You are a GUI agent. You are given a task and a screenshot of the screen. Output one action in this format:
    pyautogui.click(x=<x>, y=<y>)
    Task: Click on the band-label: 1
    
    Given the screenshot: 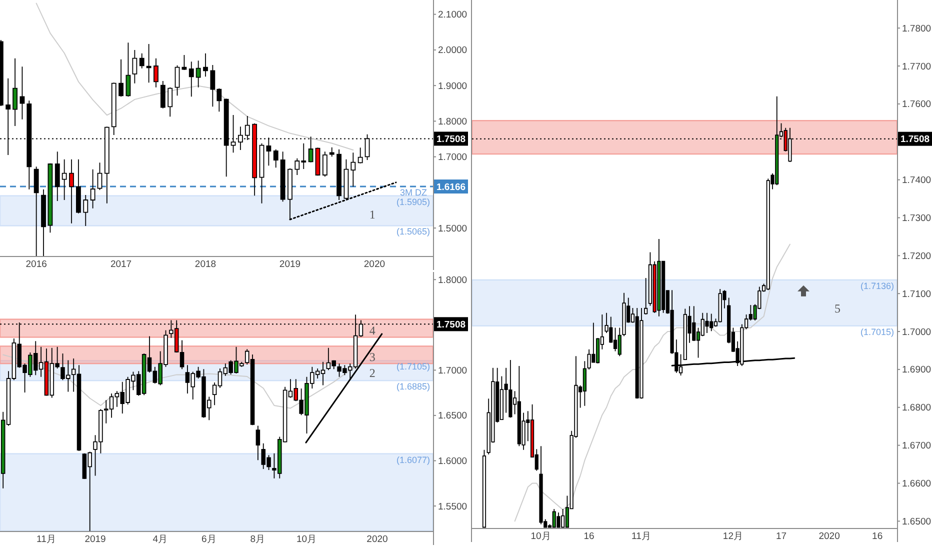 What is the action you would take?
    pyautogui.click(x=372, y=214)
    